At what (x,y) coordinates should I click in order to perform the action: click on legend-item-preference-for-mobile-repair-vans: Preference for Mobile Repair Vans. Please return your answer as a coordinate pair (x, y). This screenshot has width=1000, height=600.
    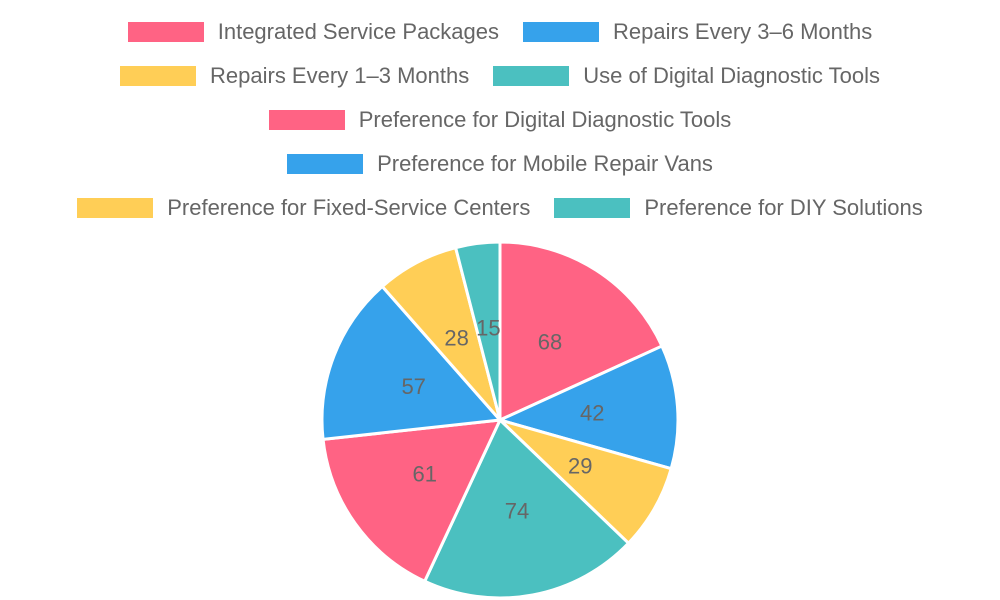
    Looking at the image, I should click on (500, 164).